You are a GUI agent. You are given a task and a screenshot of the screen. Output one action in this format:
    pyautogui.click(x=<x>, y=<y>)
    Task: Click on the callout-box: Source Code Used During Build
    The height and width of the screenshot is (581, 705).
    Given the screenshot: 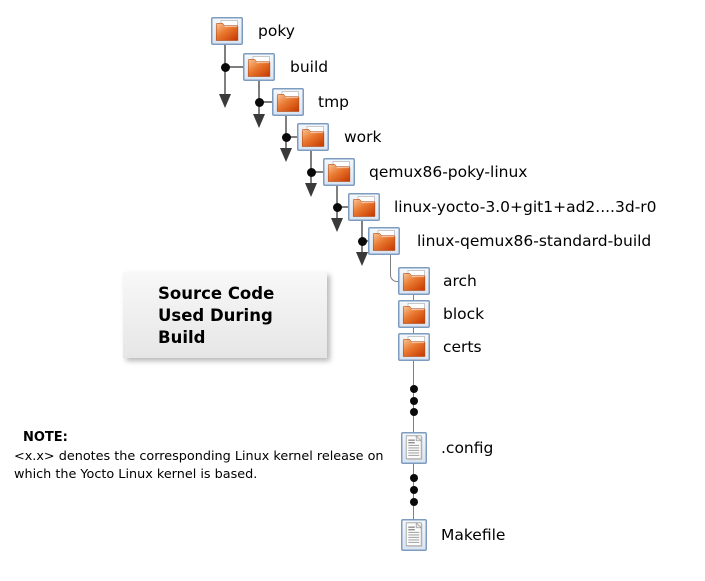 What is the action you would take?
    pyautogui.click(x=225, y=315)
    